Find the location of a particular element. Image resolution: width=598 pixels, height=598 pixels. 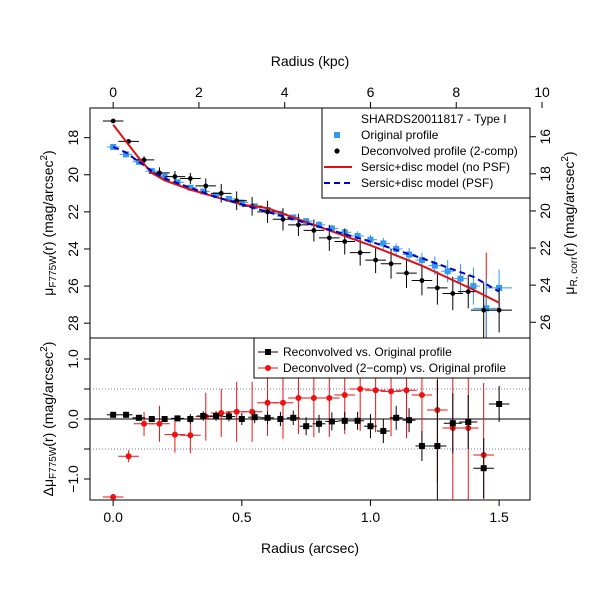

bottom-x-axis-label: Radius (arcsec) is located at coordinates (310, 548).